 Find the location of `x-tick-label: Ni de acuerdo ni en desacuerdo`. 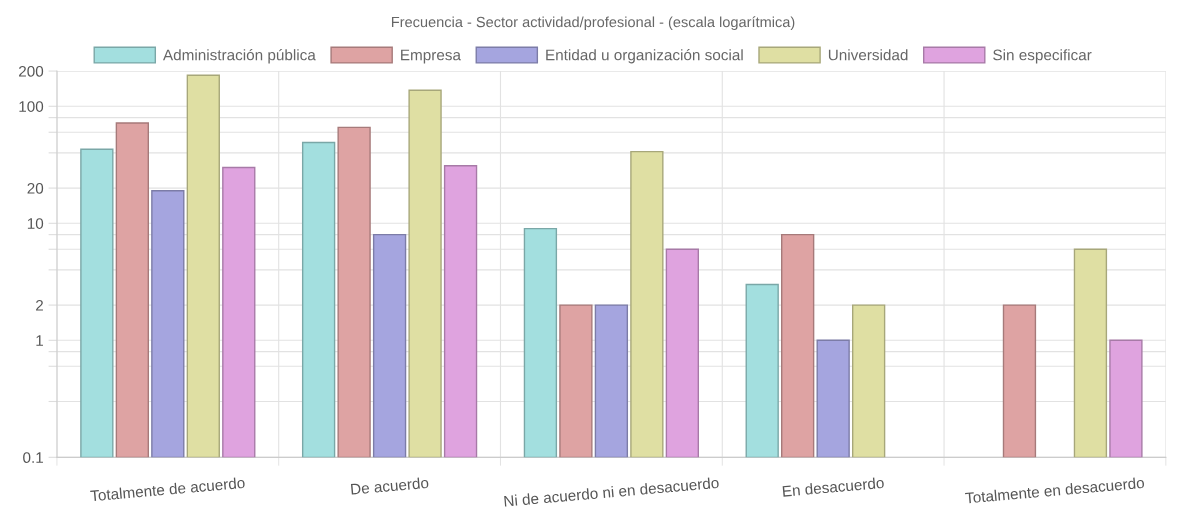

x-tick-label: Ni de acuerdo ni en desacuerdo is located at coordinates (611, 491).